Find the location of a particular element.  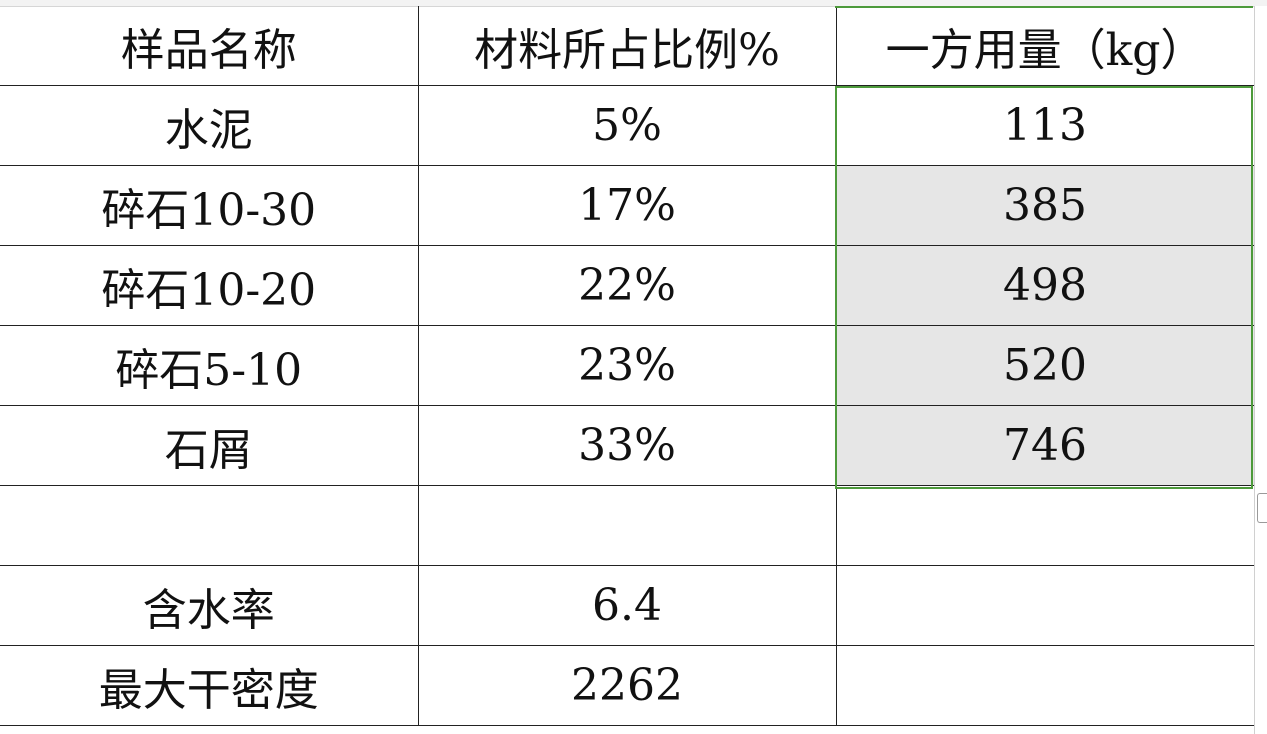

header-cell-amount: 一方用量（kg） is located at coordinates (1045, 46).